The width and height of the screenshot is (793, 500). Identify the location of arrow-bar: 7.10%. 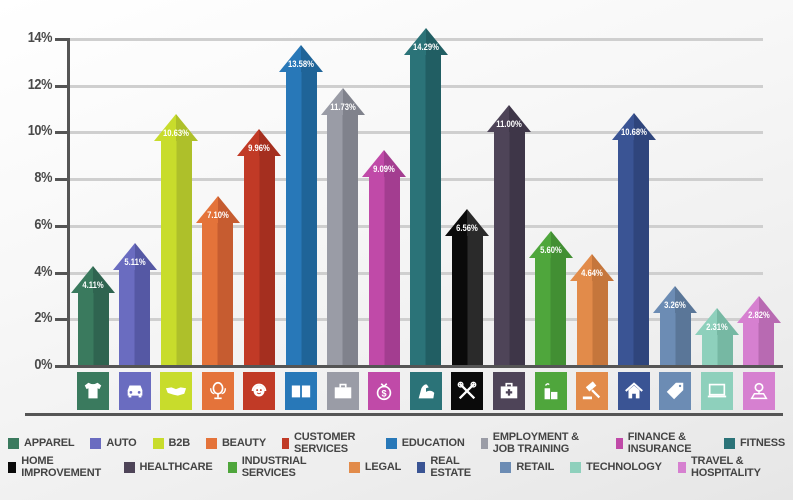
(217, 281).